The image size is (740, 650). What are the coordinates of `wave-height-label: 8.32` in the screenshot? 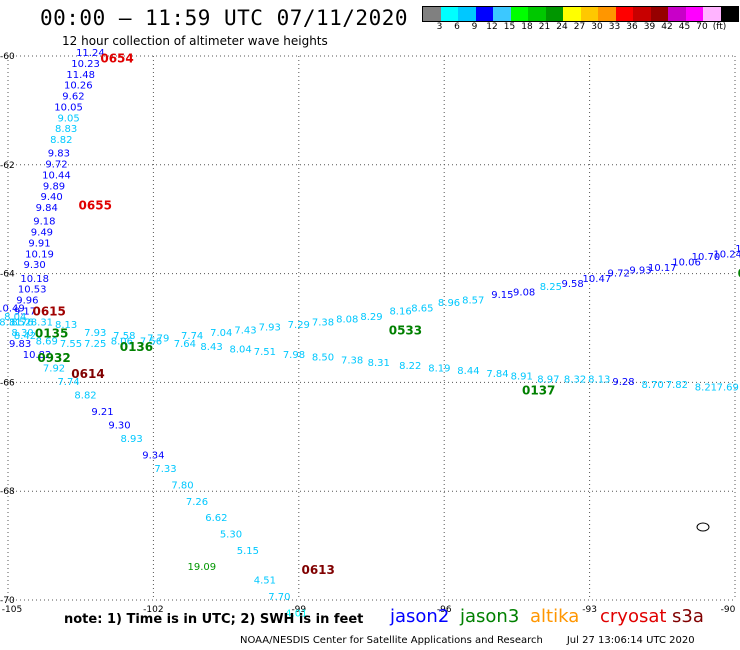 It's located at (575, 379).